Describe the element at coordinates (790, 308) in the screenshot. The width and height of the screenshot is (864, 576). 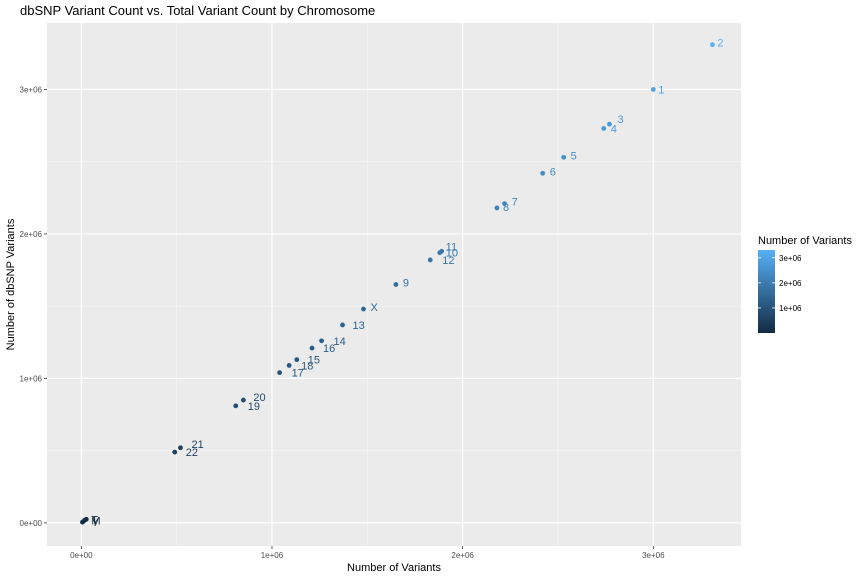
I see `legend-label: 1e+06` at that location.